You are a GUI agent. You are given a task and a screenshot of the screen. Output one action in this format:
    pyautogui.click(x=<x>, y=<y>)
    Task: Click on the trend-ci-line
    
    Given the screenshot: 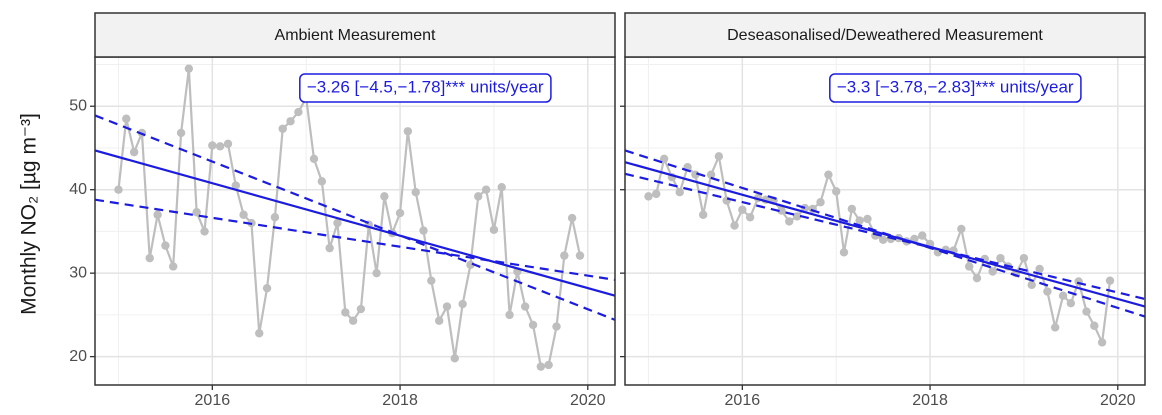 What is the action you would take?
    pyautogui.click(x=355, y=239)
    